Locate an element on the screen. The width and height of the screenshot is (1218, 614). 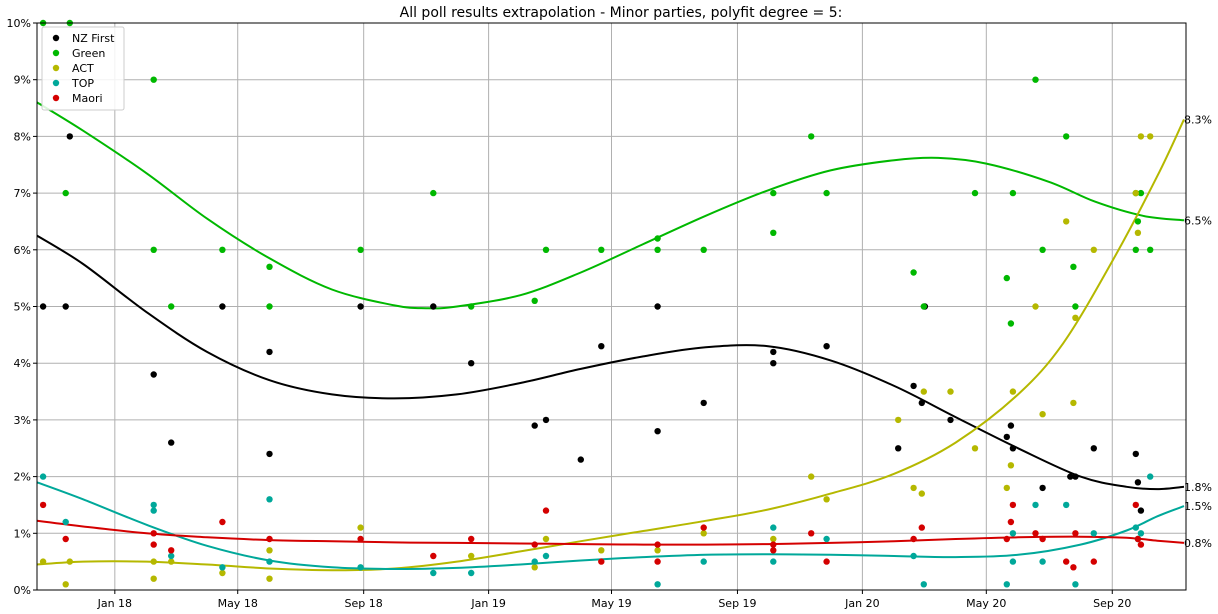
y-tick-label: 9% is located at coordinates (22, 80).